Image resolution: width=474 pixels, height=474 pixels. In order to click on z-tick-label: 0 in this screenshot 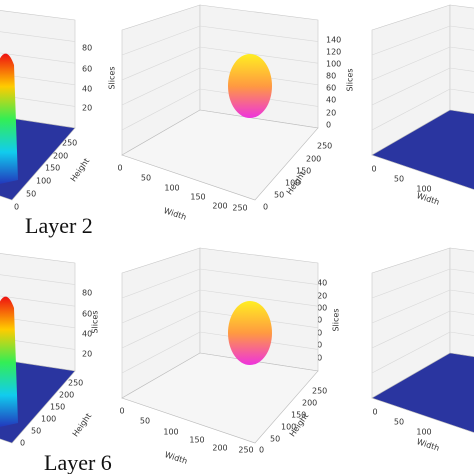, I will do `click(328, 125)`.